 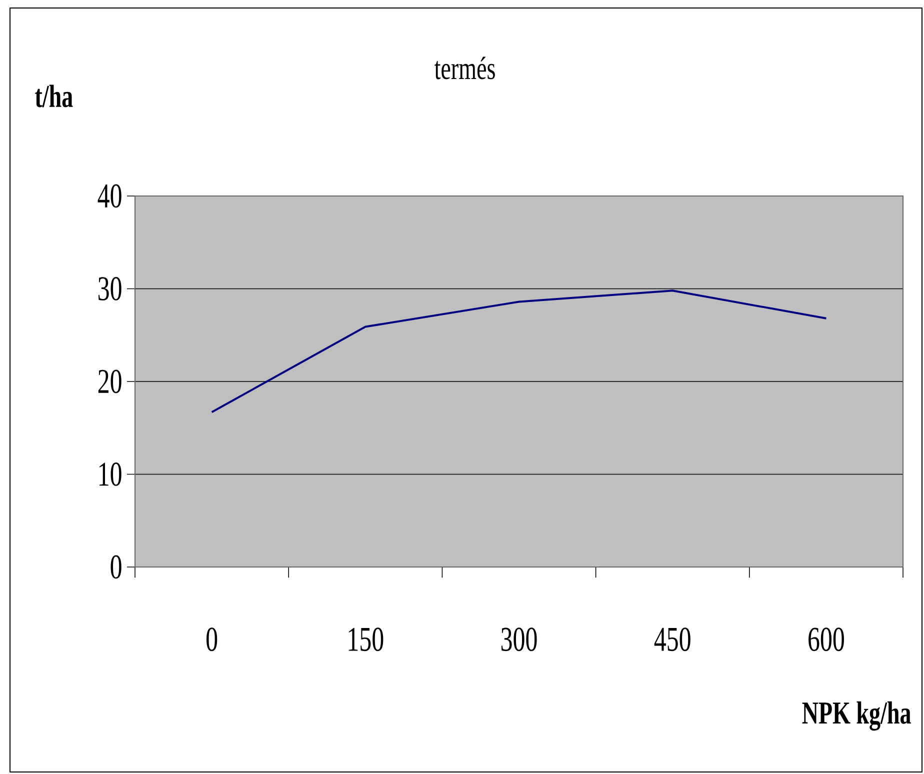 What do you see at coordinates (111, 474) in the screenshot?
I see `y-tick-label: 10` at bounding box center [111, 474].